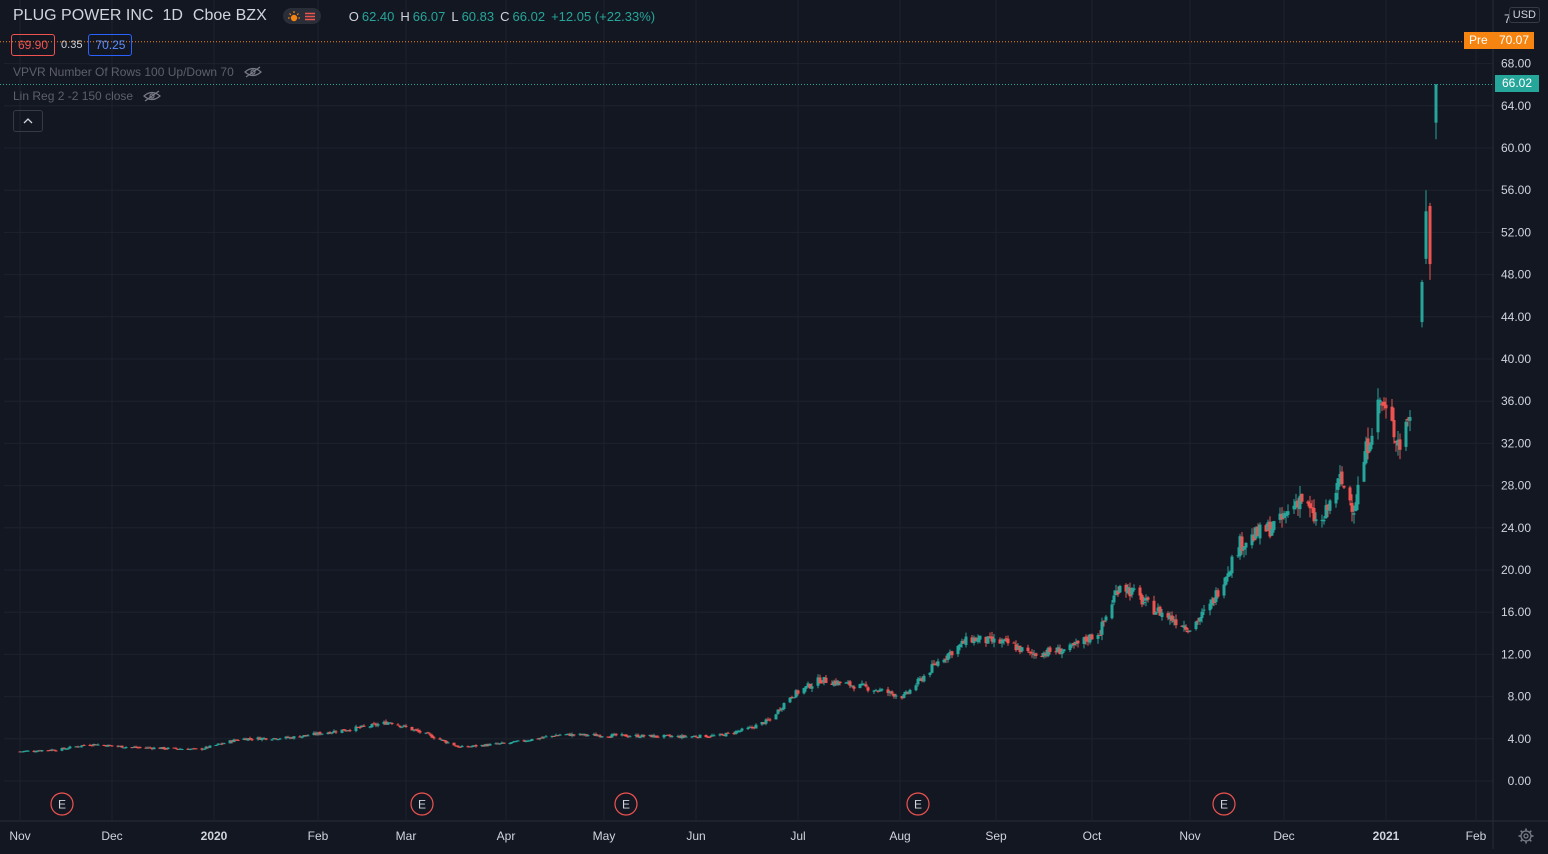 This screenshot has height=854, width=1548. I want to click on bid-button: 69.90, so click(33, 45).